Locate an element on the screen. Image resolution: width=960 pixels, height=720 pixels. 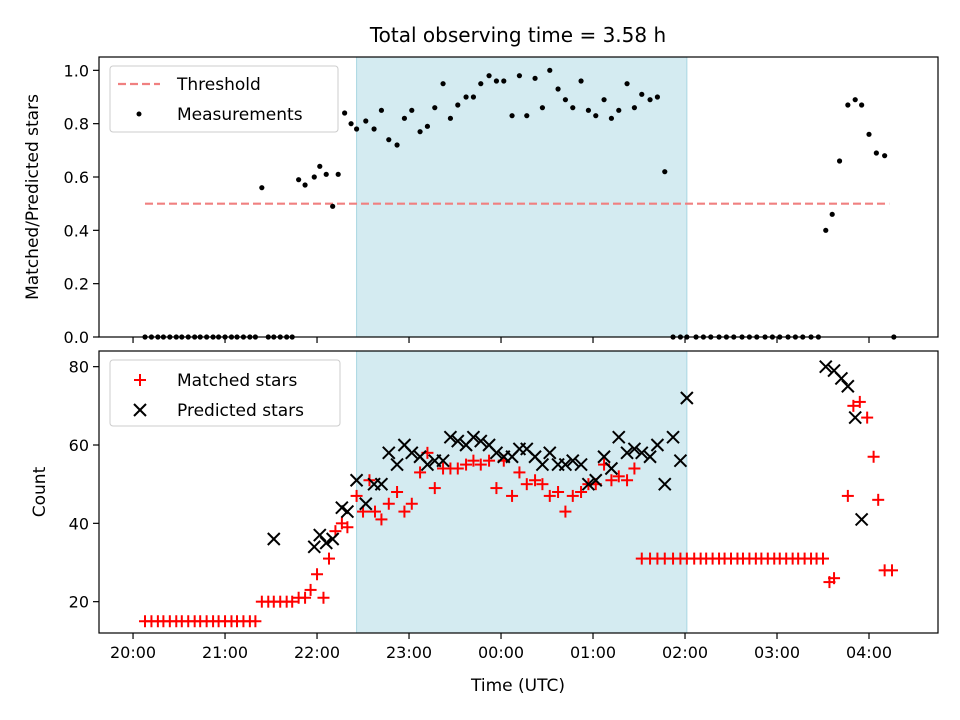
bottom-y-axis-label: Count is located at coordinates (40, 491).